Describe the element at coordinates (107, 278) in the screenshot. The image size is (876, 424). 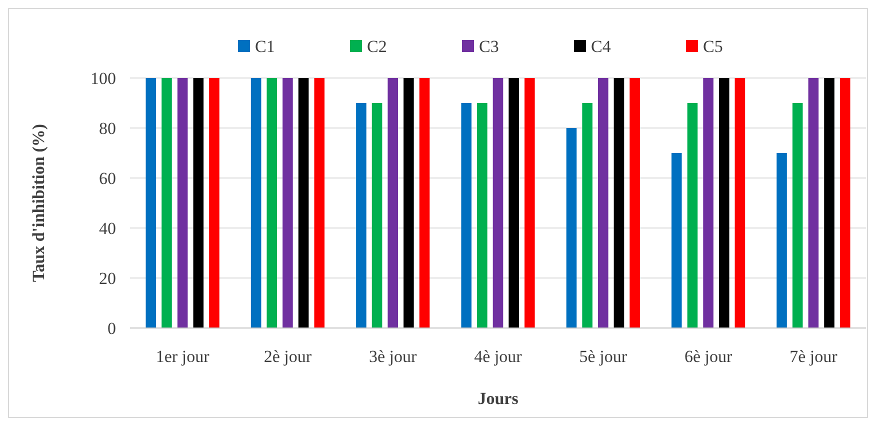
I see `y-tick-label: 20` at that location.